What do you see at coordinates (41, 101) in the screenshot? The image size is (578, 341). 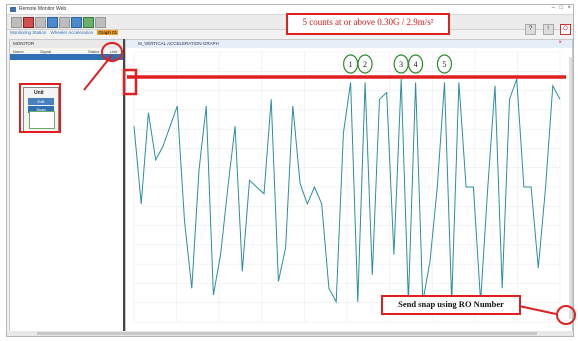 I see `popup-item-edit: Edit` at bounding box center [41, 101].